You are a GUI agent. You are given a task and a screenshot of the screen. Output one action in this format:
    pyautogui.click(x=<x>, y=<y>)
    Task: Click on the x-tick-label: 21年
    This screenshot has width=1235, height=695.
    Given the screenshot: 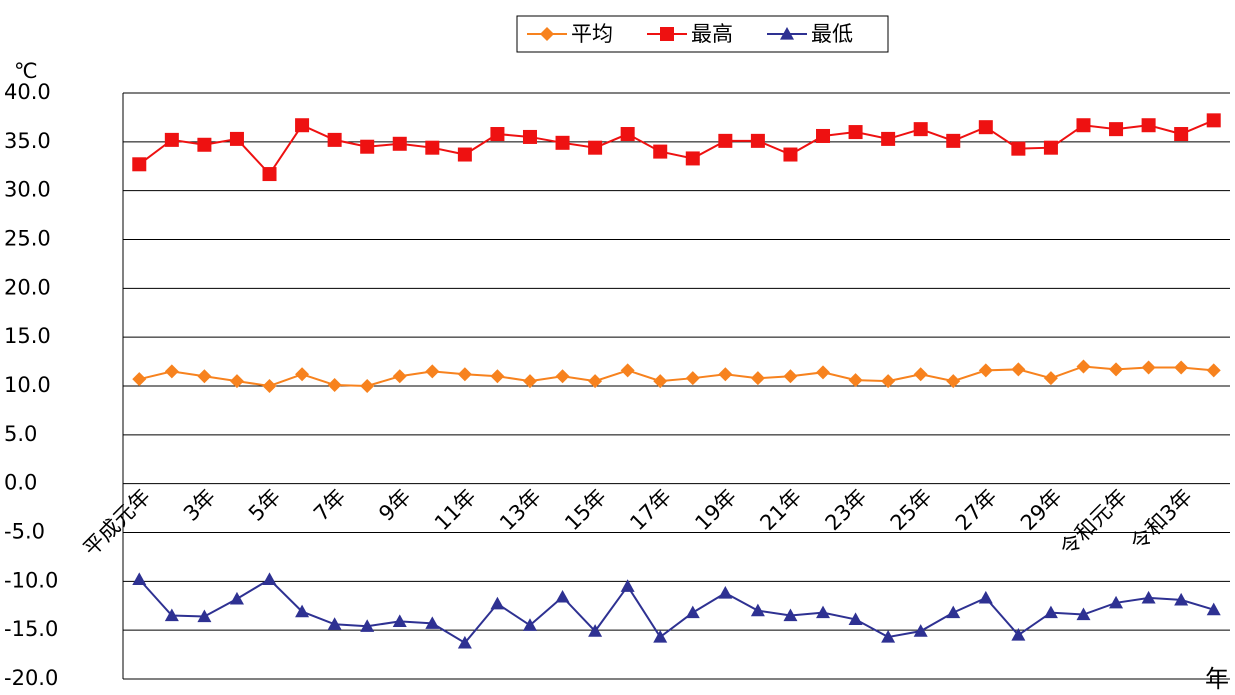 What is the action you would take?
    pyautogui.click(x=781, y=509)
    